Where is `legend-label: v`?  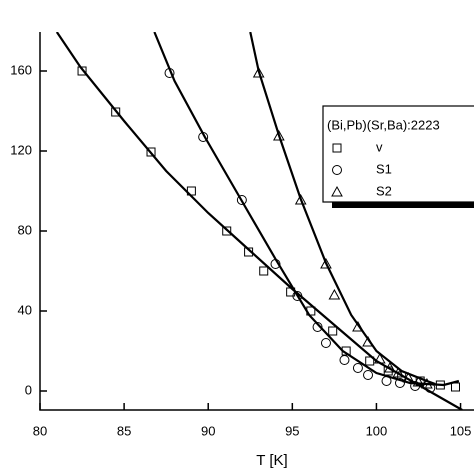 legend-label: v is located at coordinates (379, 146).